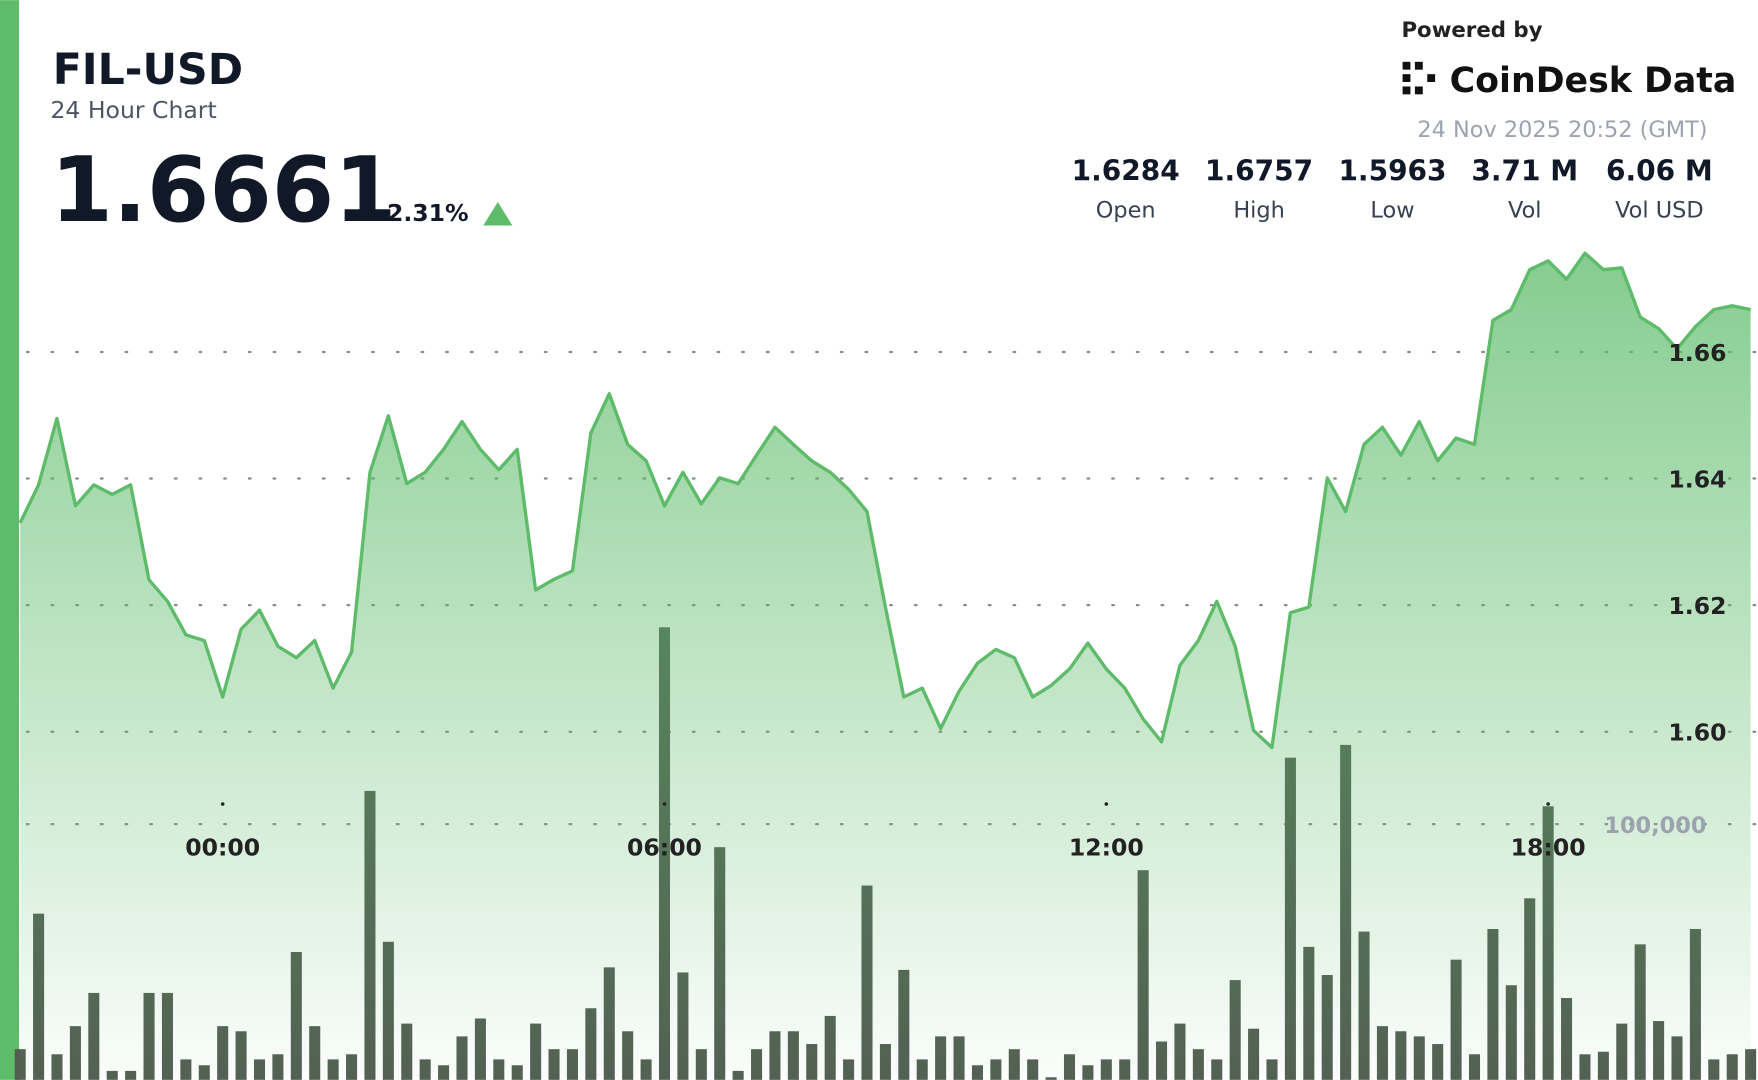 The width and height of the screenshot is (1758, 1080). What do you see at coordinates (1126, 171) in the screenshot?
I see `stat-value: 1.6284` at bounding box center [1126, 171].